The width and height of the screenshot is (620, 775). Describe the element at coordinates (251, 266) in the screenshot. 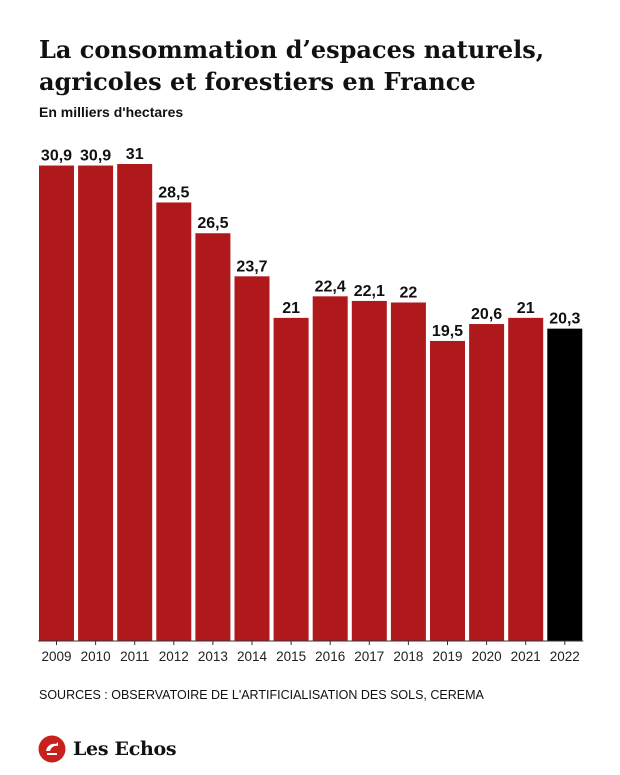

I see `value-label-2014: 23,7` at that location.